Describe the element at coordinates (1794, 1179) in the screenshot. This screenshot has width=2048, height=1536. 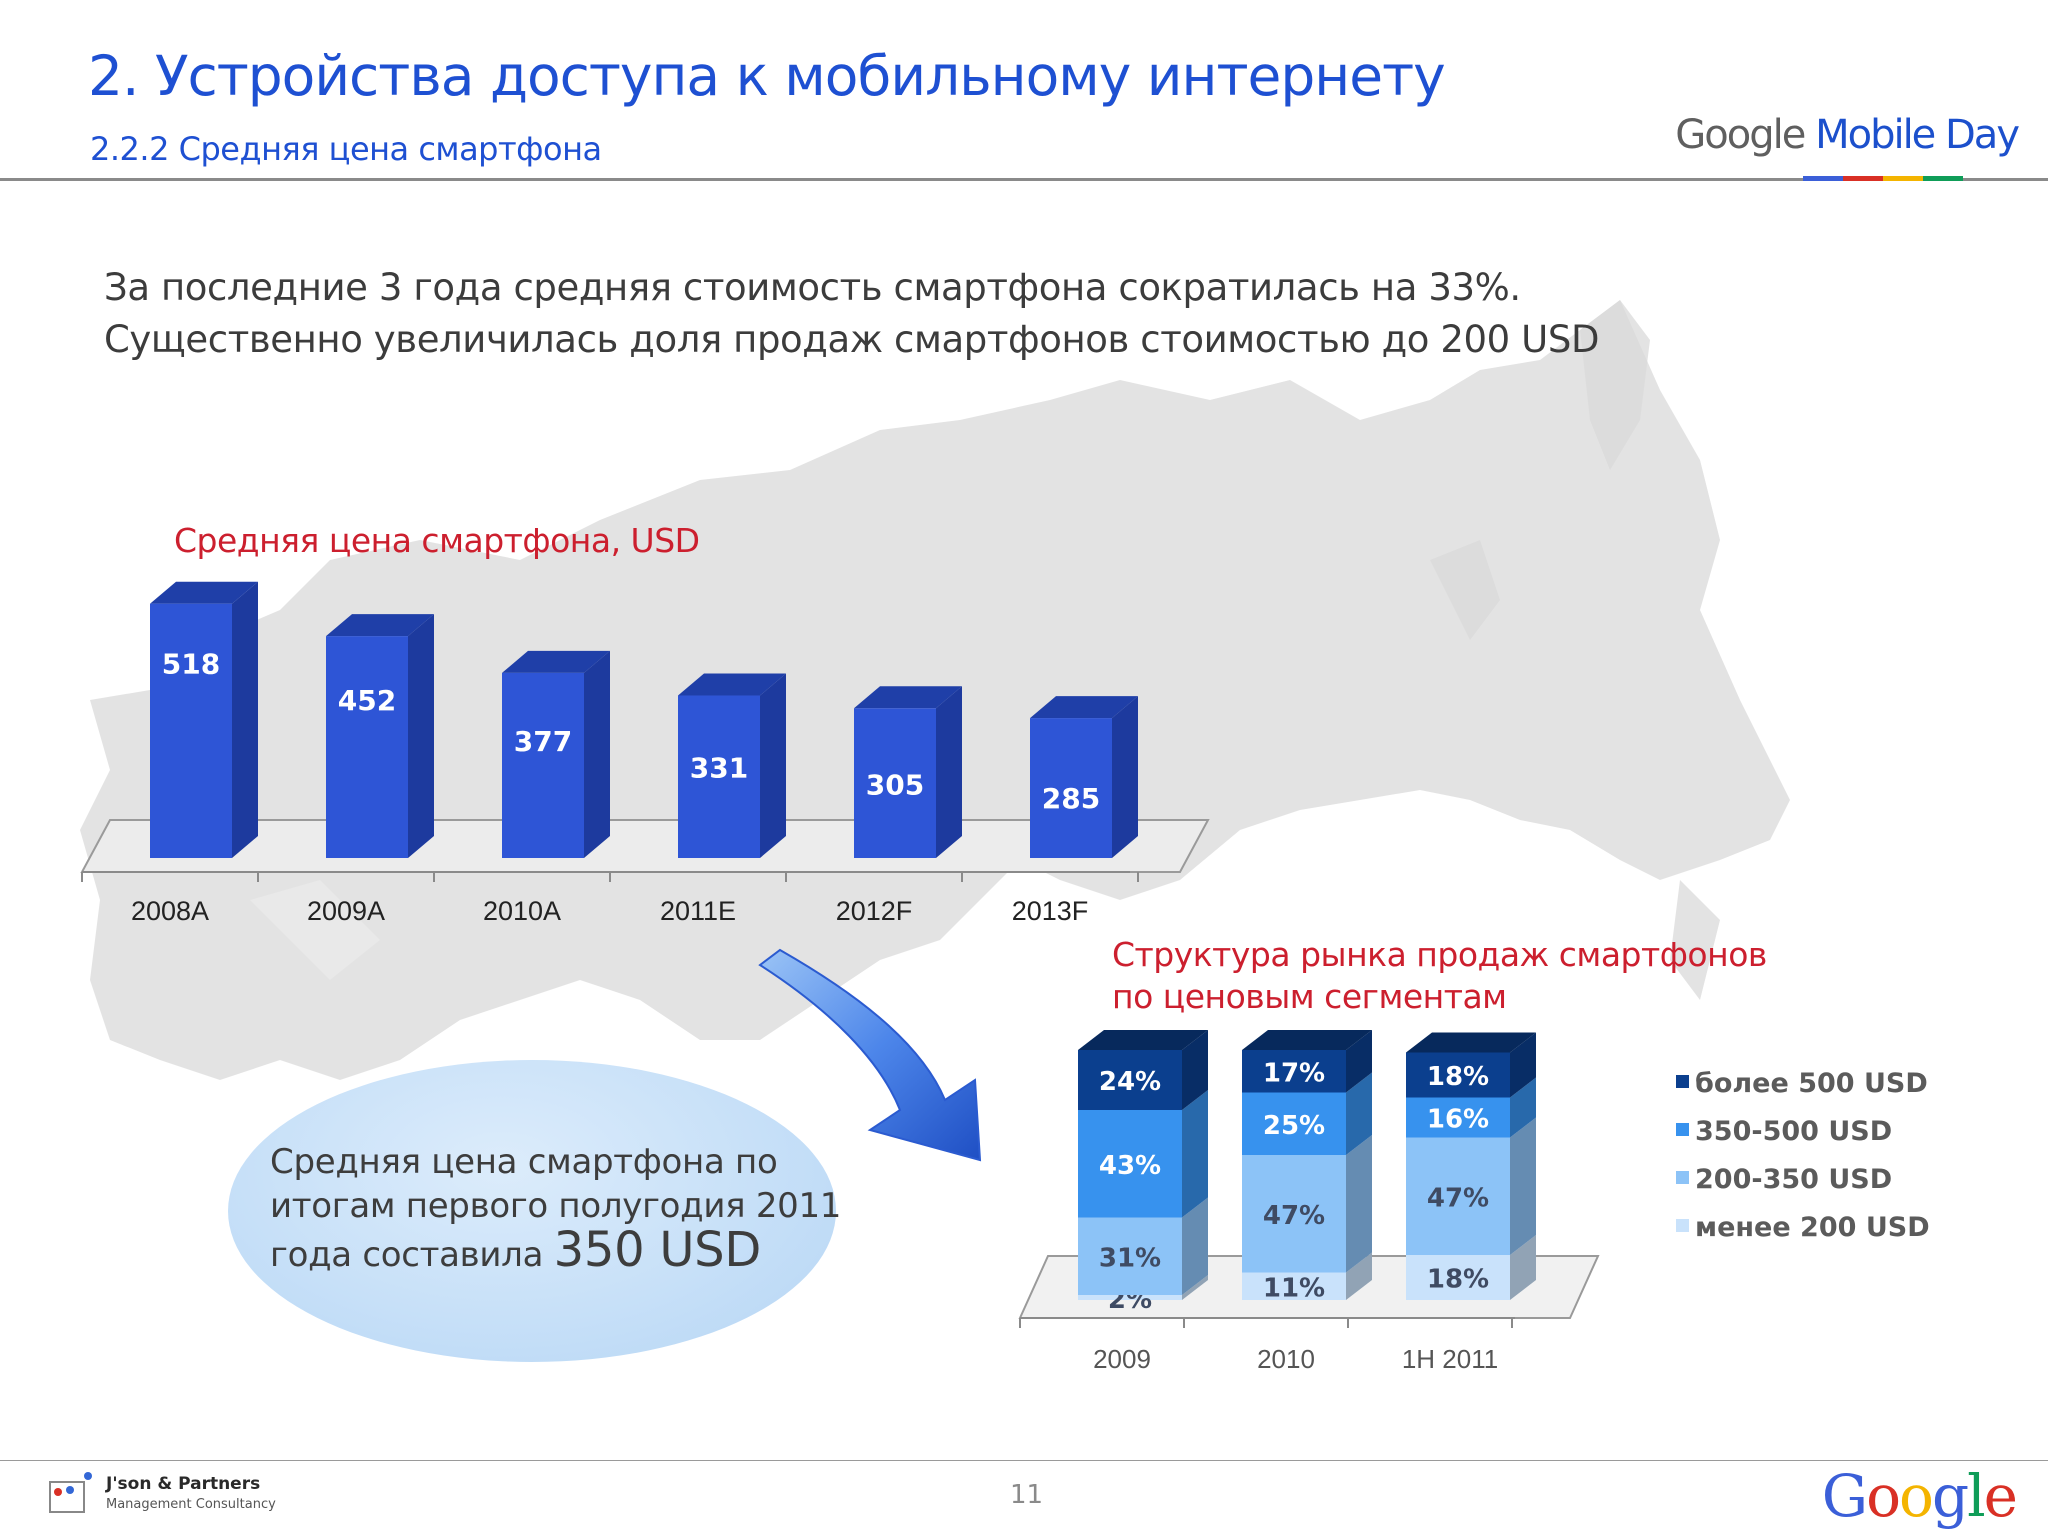
I see `legend-label: 200-350 USD` at that location.